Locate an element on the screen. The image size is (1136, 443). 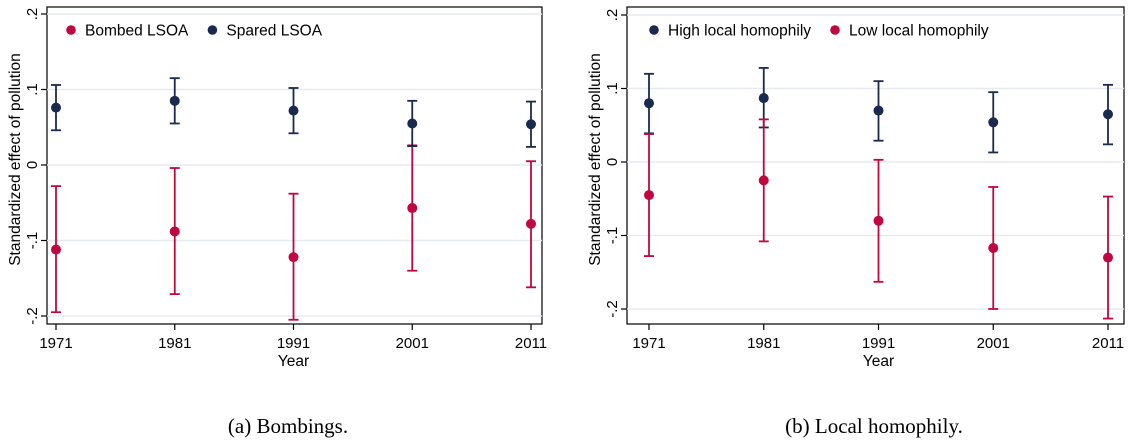
legend-item: Spared LSOA is located at coordinates (265, 31).